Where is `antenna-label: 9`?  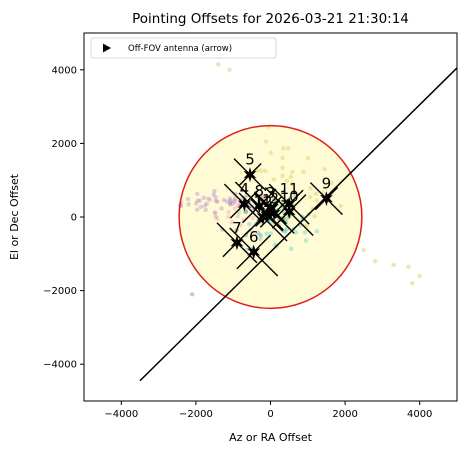
antenna-label: 9 is located at coordinates (327, 184).